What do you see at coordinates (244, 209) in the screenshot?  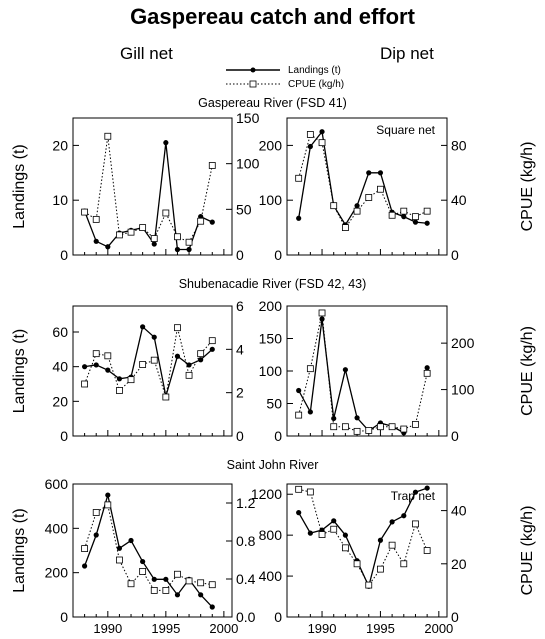 I see `y-right-tick-label: 50` at bounding box center [244, 209].